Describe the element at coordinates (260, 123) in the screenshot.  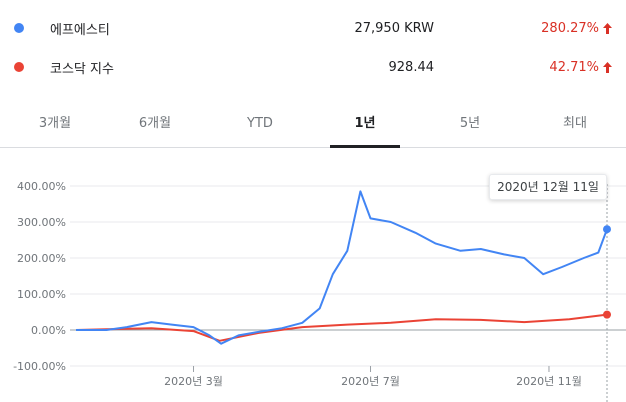
I see `tab-ytd: YTD` at that location.